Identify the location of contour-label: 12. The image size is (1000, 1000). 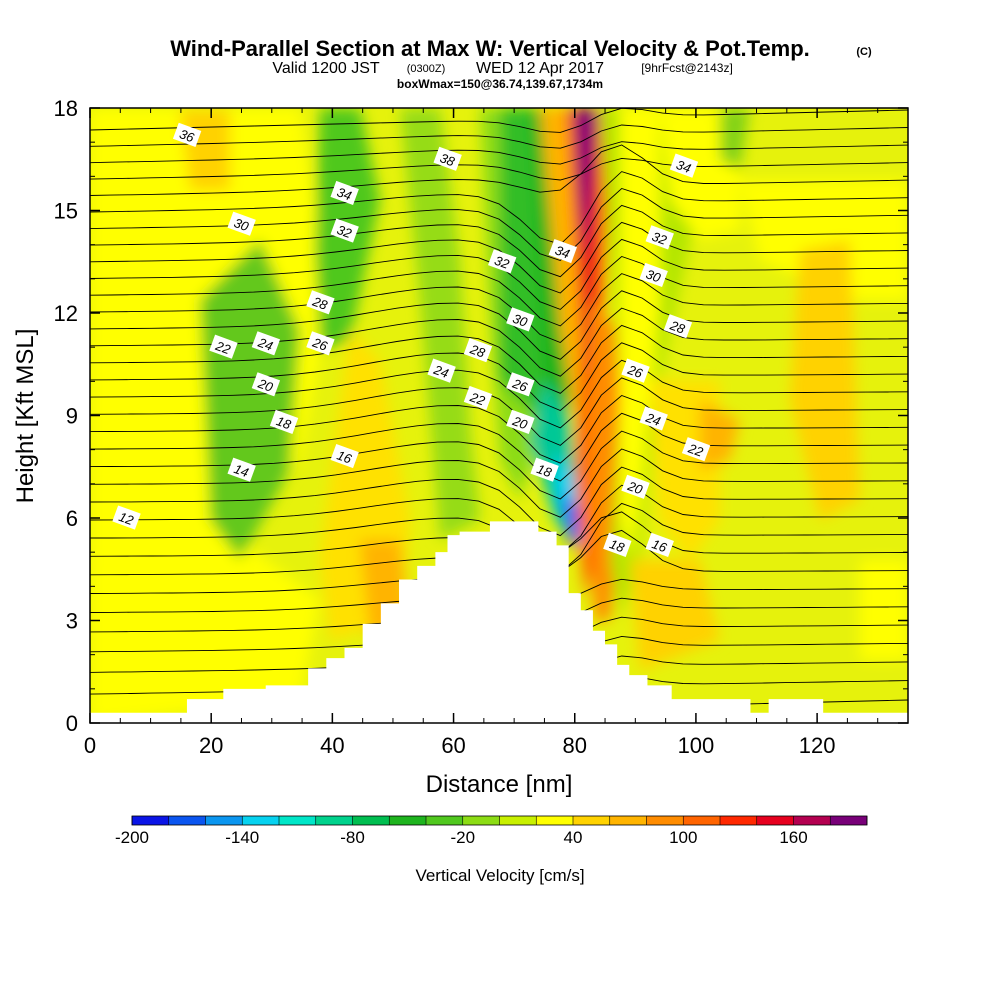
(126, 517).